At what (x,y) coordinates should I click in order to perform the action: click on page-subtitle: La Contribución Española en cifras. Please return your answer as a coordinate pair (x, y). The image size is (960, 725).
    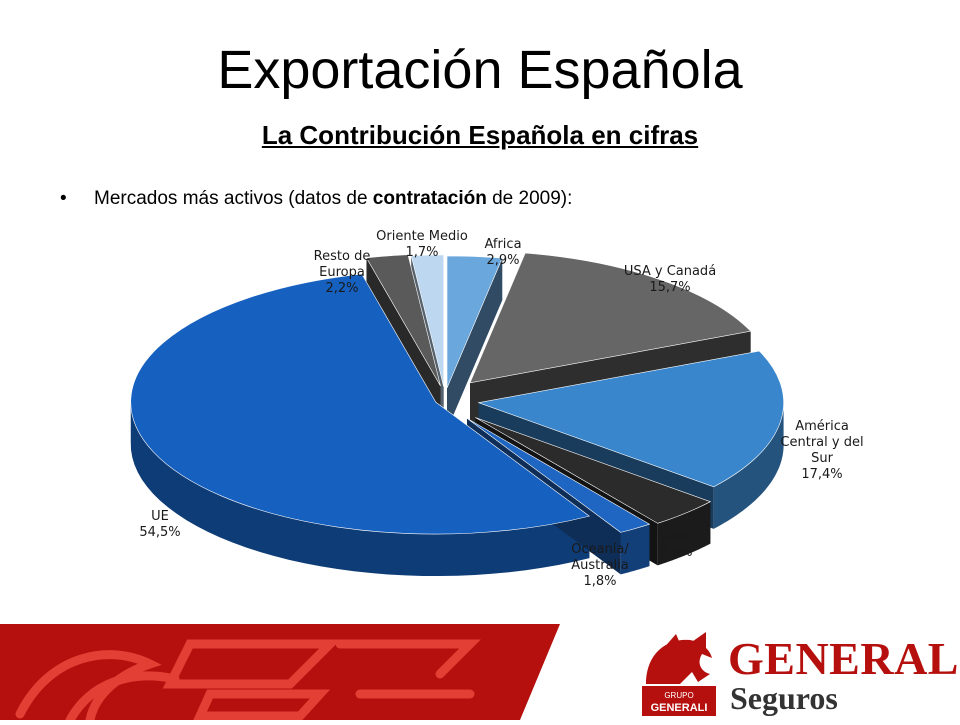
    Looking at the image, I should click on (480, 135).